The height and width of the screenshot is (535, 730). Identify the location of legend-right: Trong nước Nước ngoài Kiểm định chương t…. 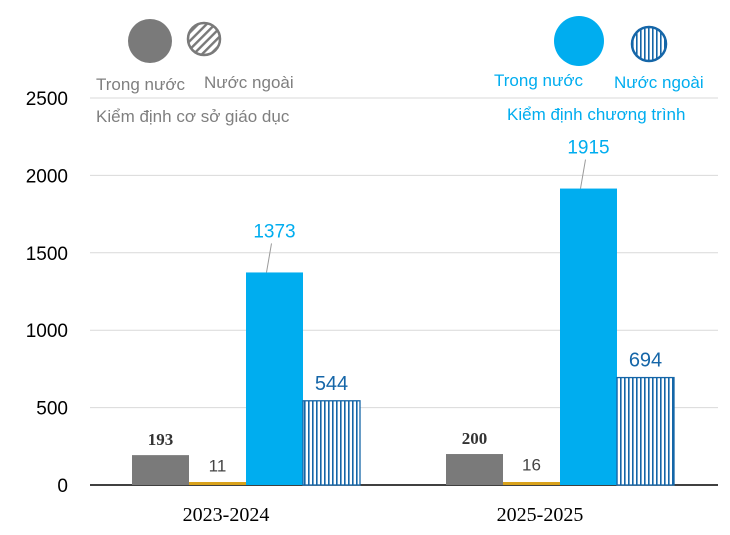
(599, 70).